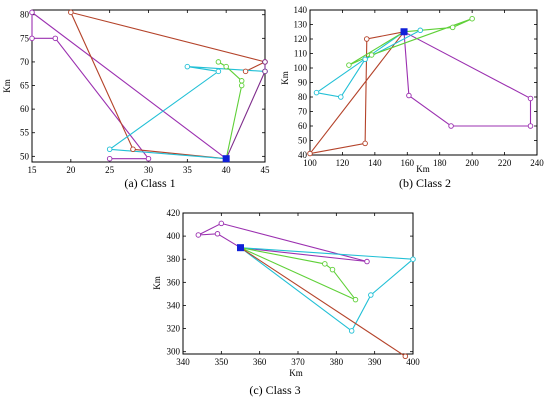 The image size is (550, 405). What do you see at coordinates (33, 170) in the screenshot?
I see `x-tick-label: 15` at bounding box center [33, 170].